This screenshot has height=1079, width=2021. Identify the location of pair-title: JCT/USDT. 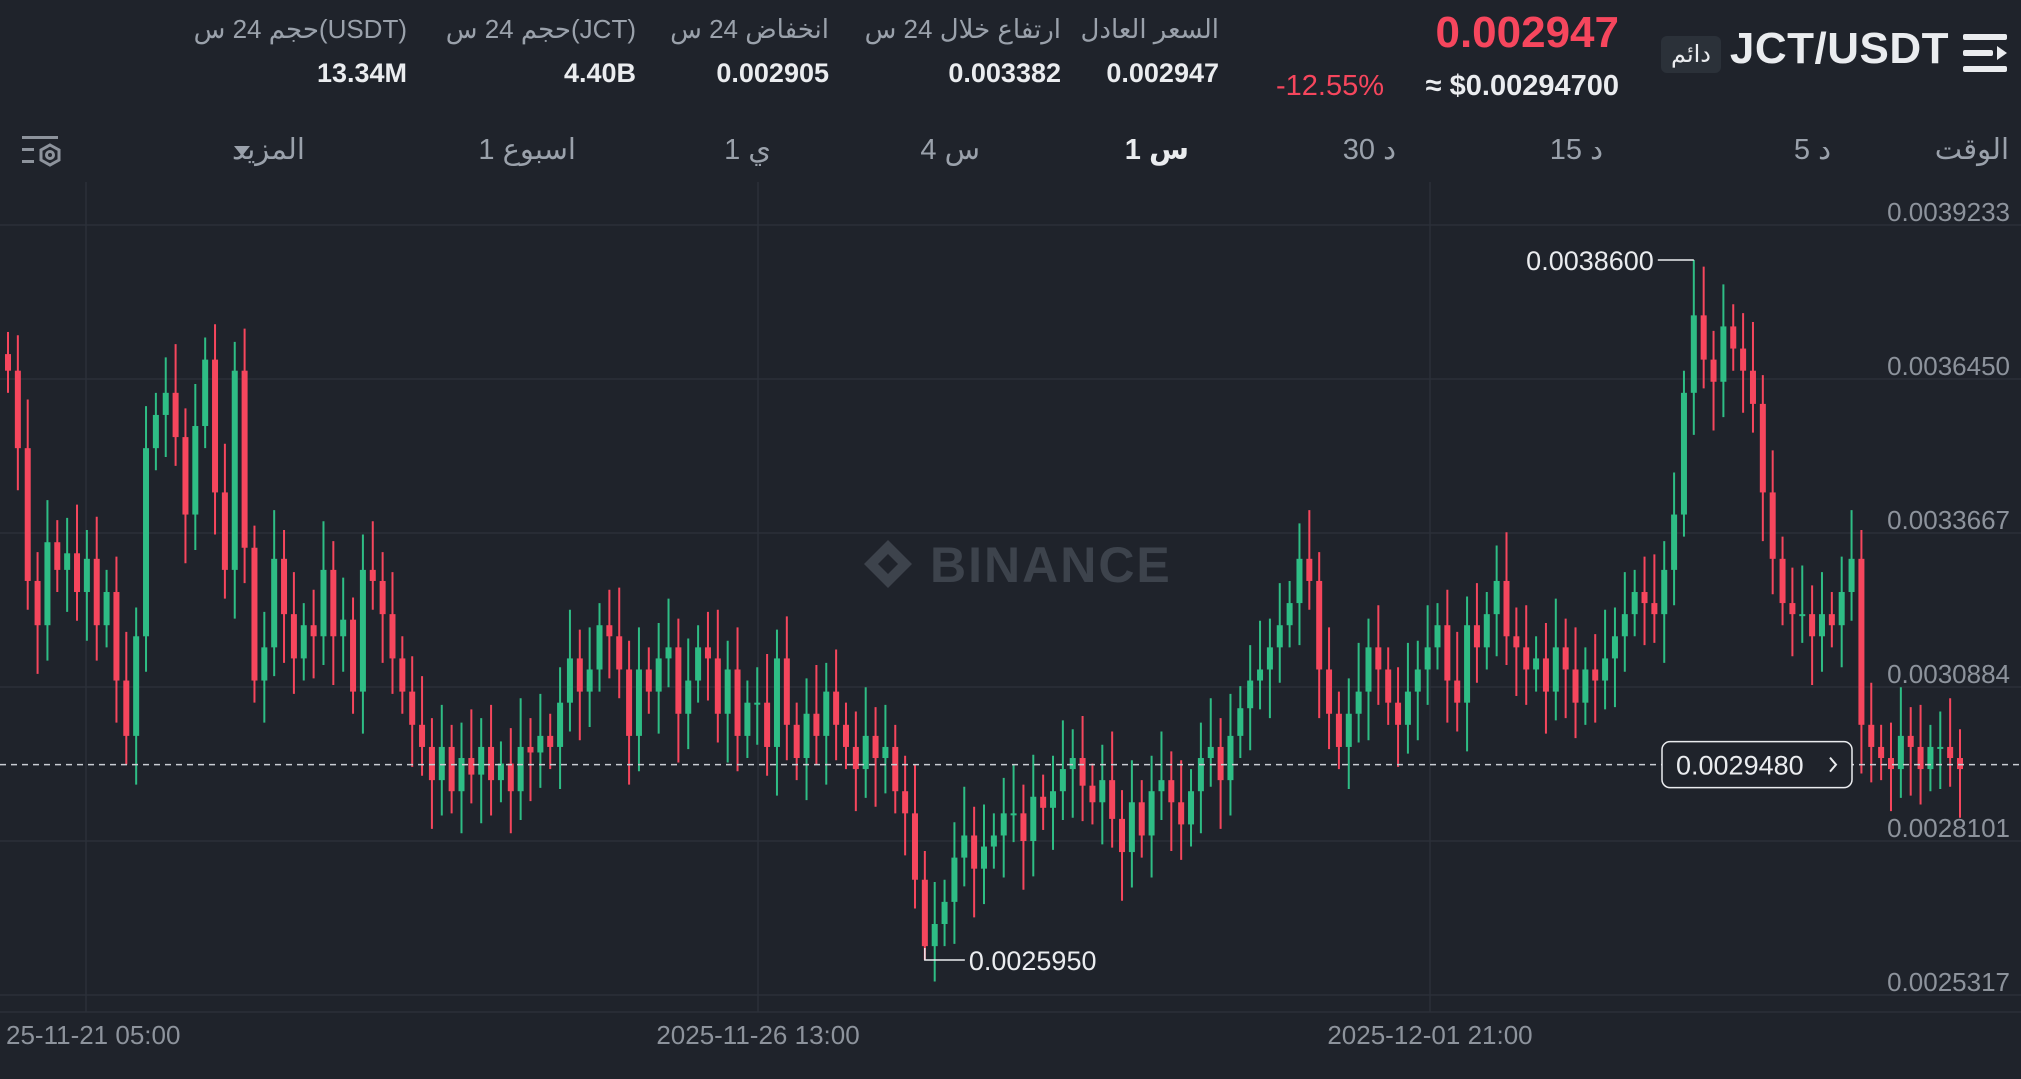
(1839, 48).